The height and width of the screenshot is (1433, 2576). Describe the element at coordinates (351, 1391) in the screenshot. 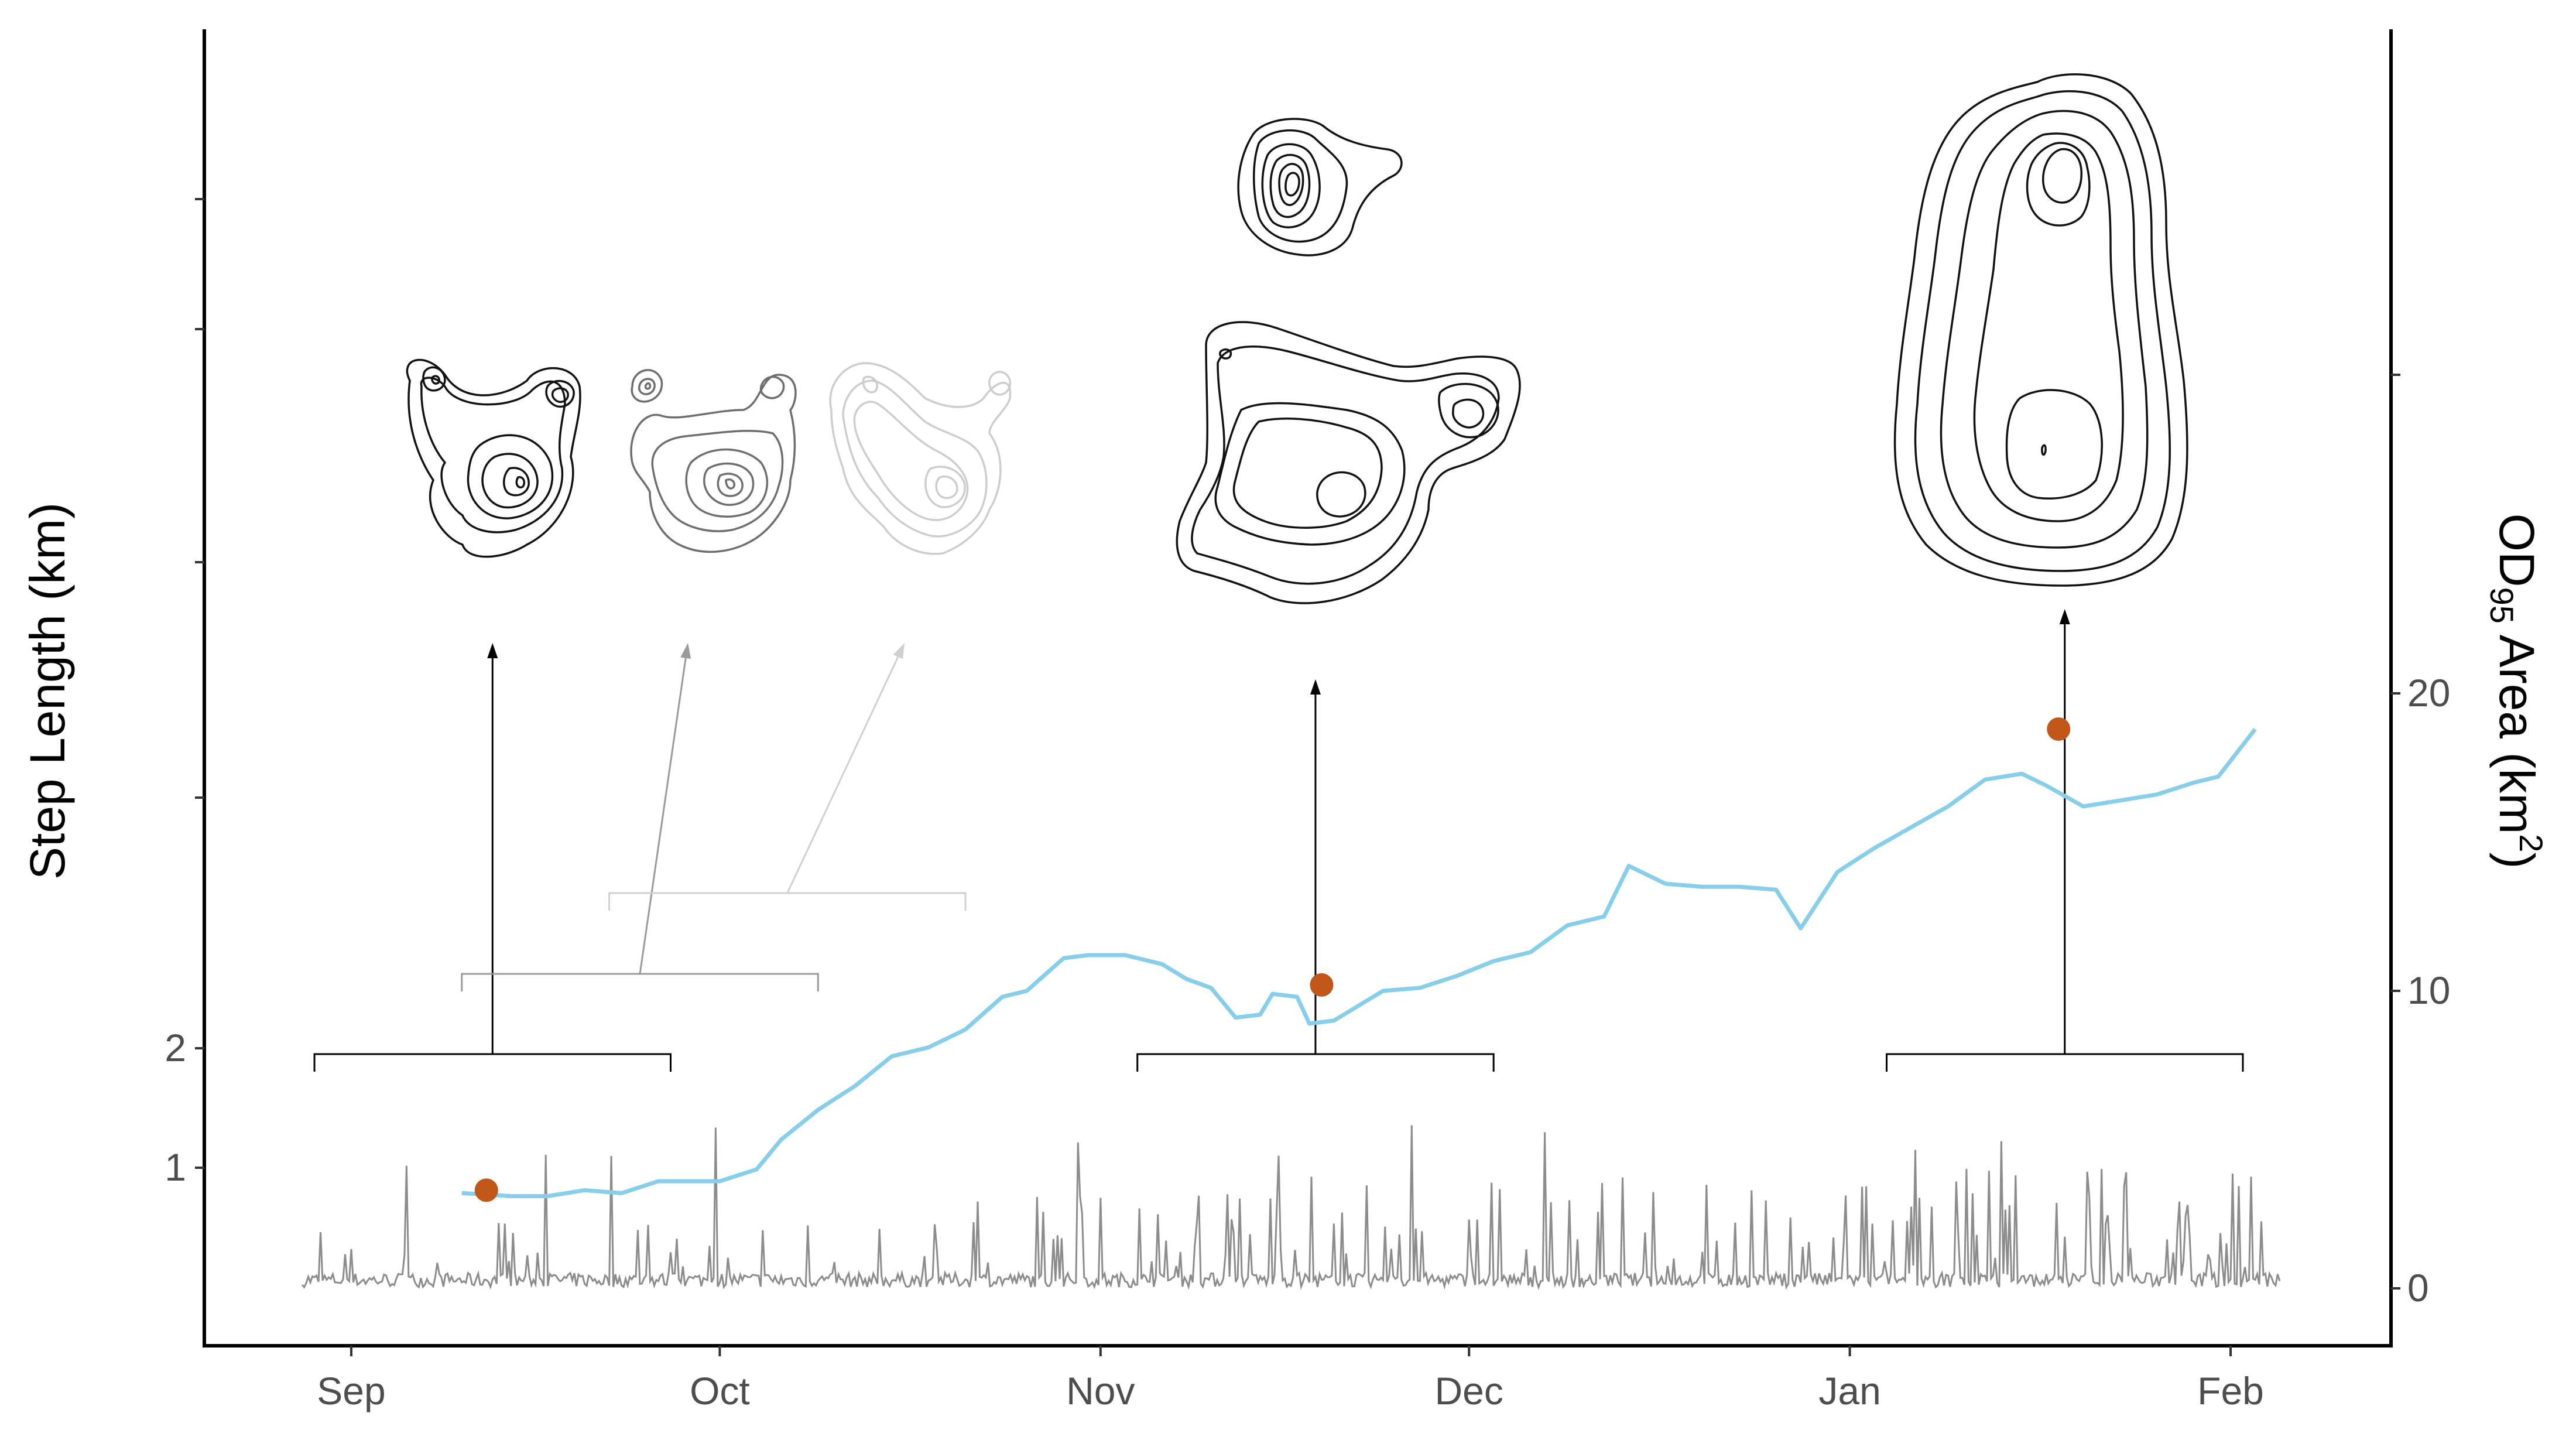

I see `x-tick-label: Sep` at that location.